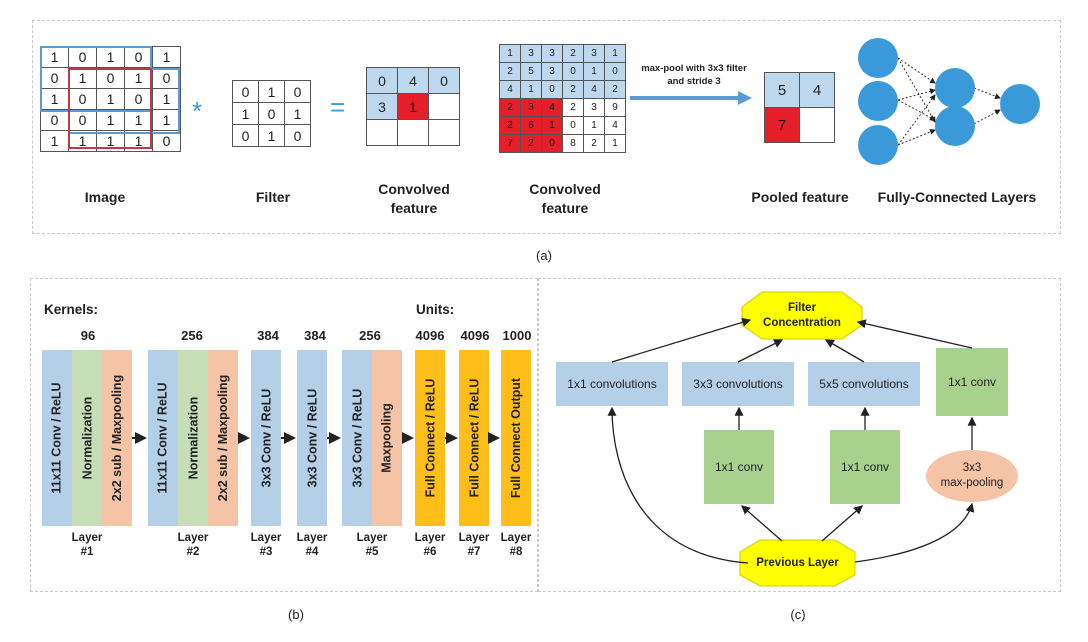  Describe the element at coordinates (802, 322) in the screenshot. I see `filter-concatenation-line2: Concentration` at that location.